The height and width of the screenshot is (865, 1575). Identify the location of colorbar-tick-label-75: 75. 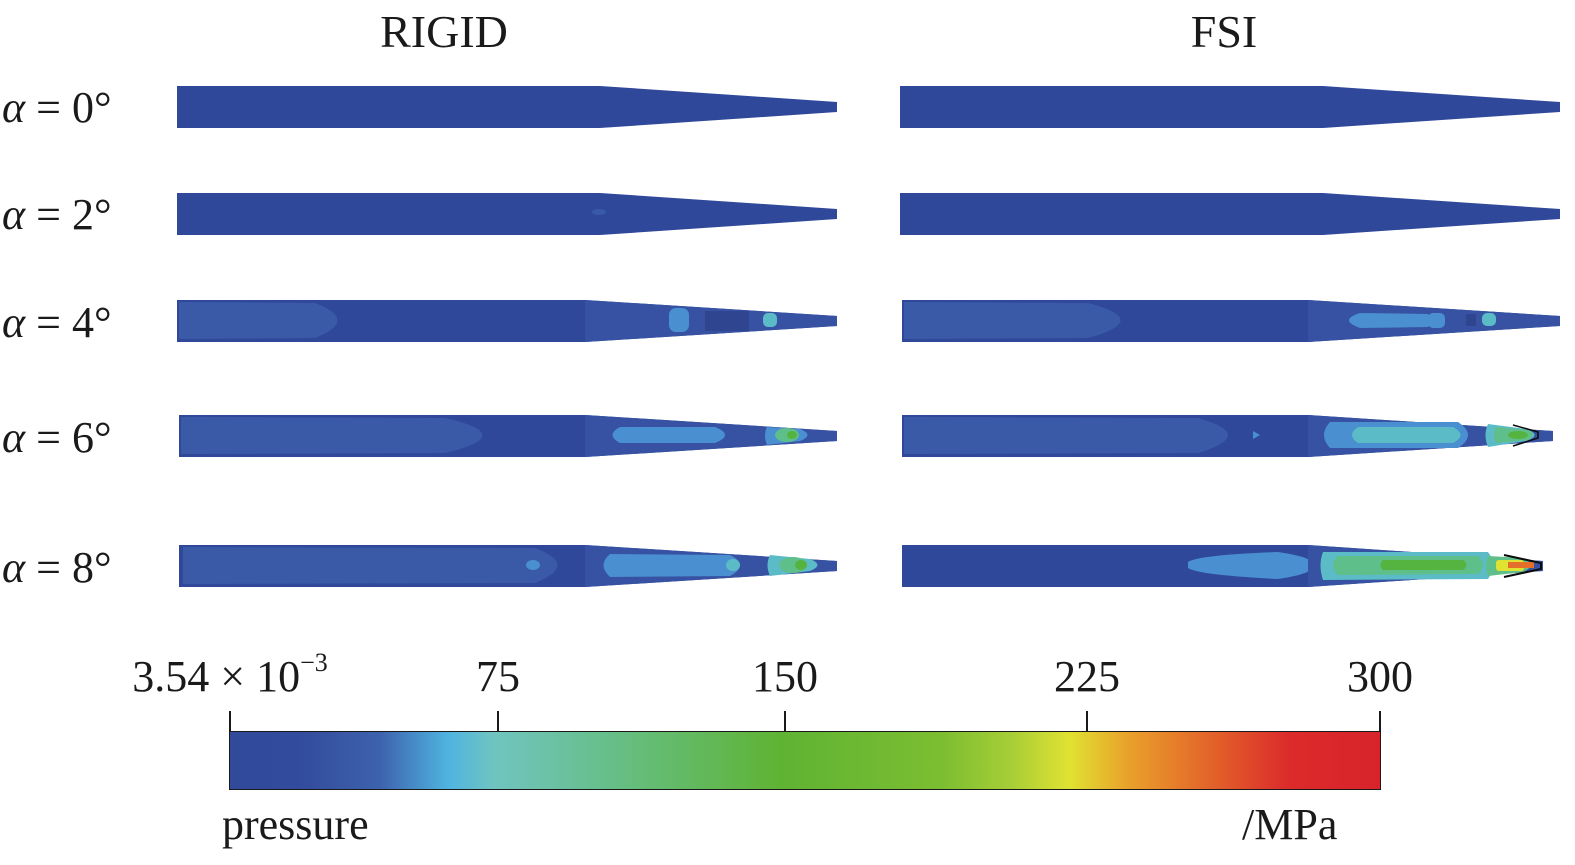
(498, 676).